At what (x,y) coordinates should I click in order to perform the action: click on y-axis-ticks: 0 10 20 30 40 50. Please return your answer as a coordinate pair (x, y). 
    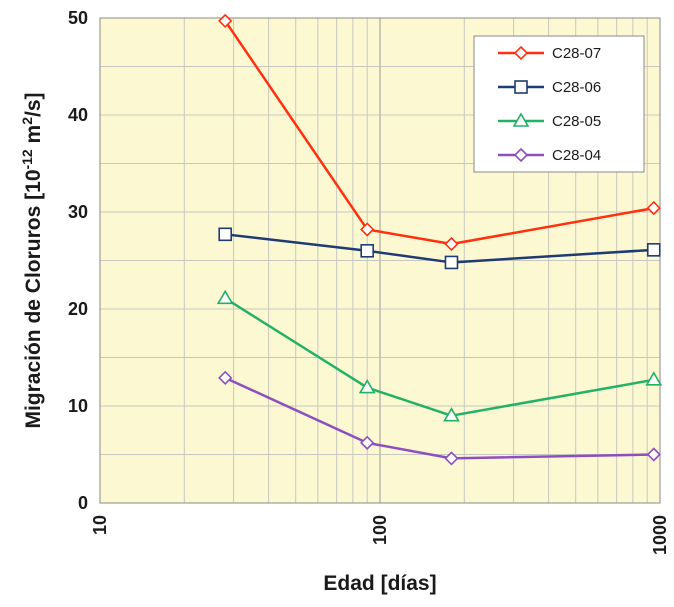
    Looking at the image, I should click on (78, 260).